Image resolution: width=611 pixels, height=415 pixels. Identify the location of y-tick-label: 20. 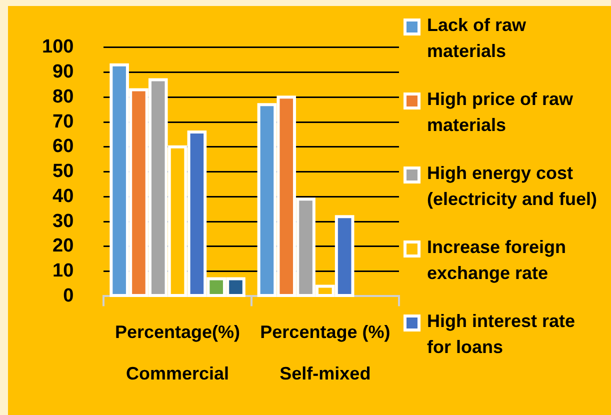
(63, 246).